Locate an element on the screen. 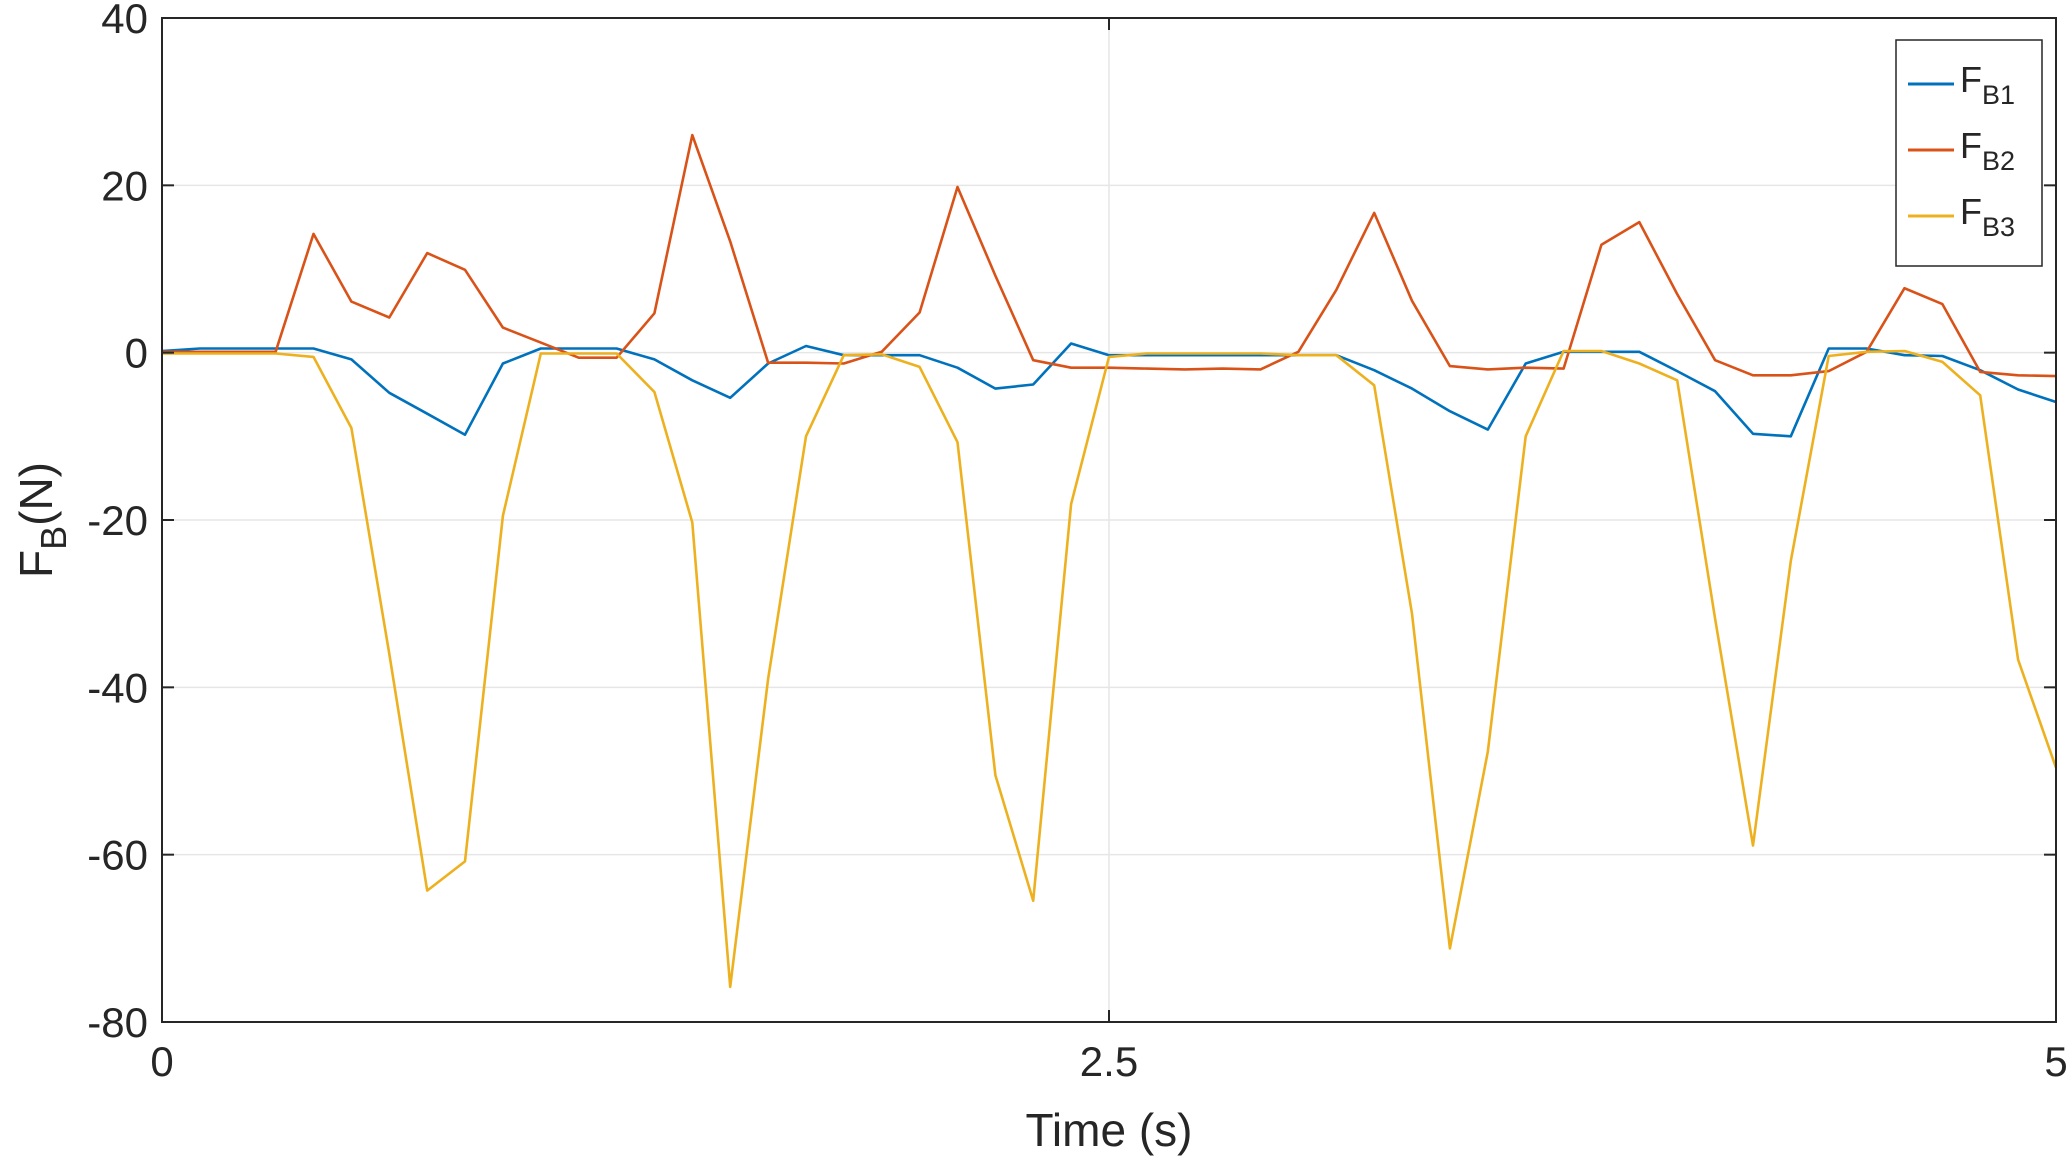  y-tick-label: 20 is located at coordinates (124, 185).